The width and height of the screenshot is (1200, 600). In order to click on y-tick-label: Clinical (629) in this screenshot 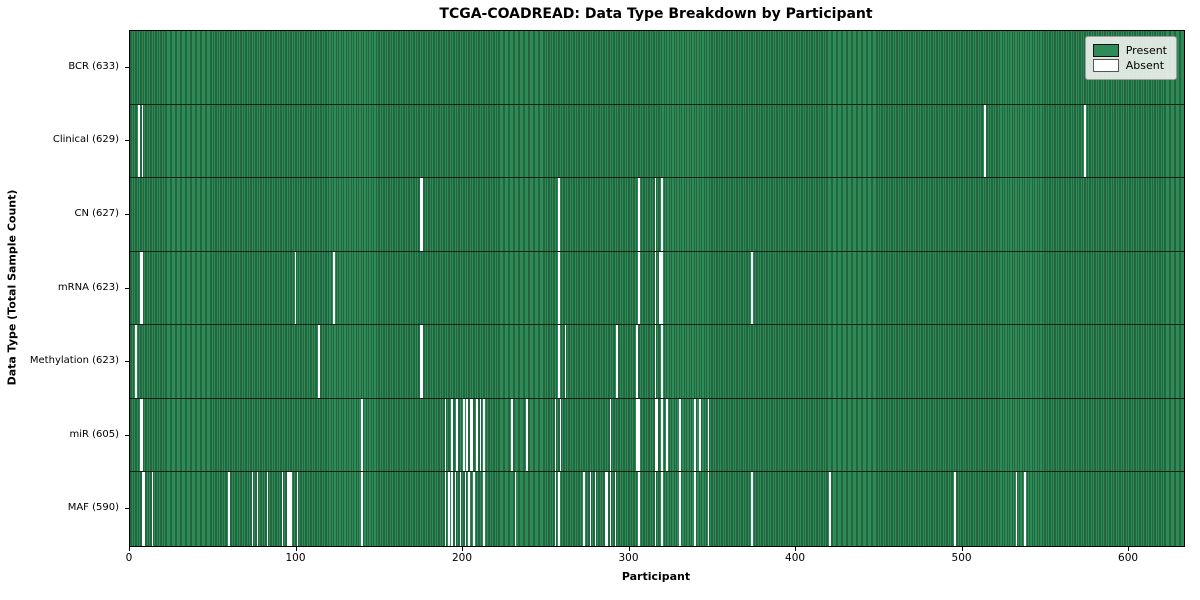, I will do `click(85, 140)`.